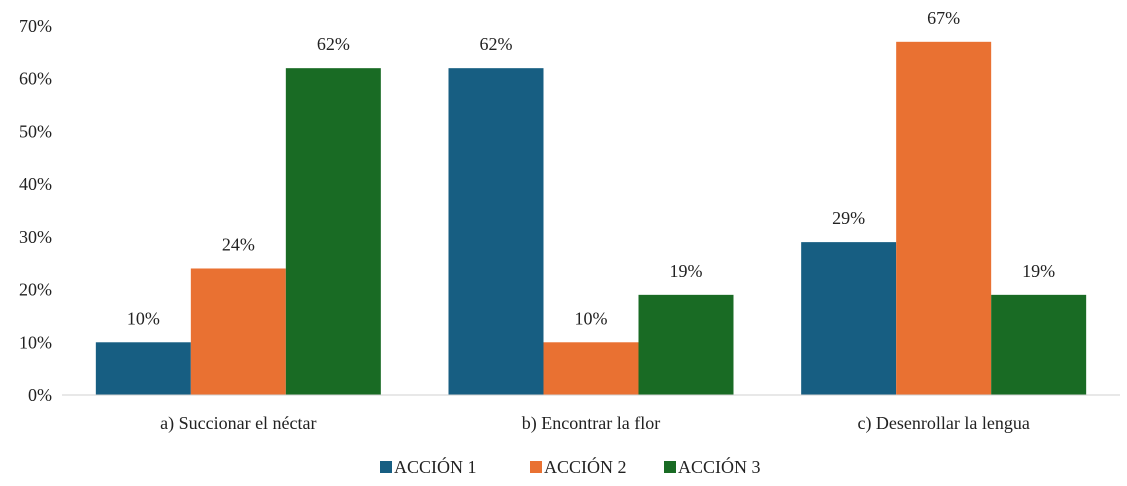 This screenshot has height=486, width=1127. What do you see at coordinates (35, 26) in the screenshot?
I see `y-tick-label: 70%` at bounding box center [35, 26].